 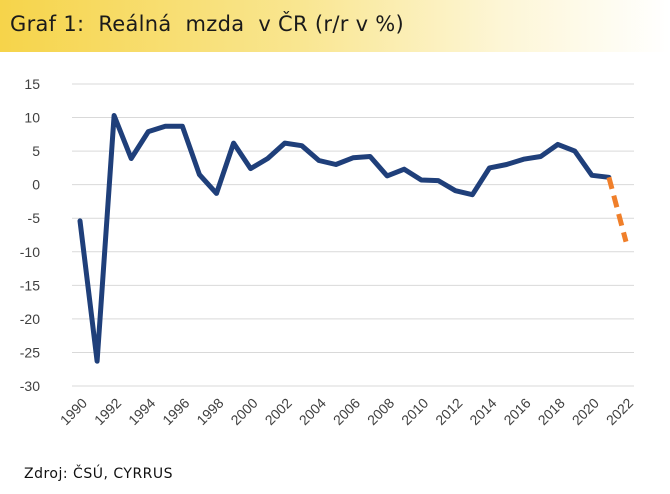 What do you see at coordinates (30, 319) in the screenshot?
I see `y-tick-label: -20` at bounding box center [30, 319].